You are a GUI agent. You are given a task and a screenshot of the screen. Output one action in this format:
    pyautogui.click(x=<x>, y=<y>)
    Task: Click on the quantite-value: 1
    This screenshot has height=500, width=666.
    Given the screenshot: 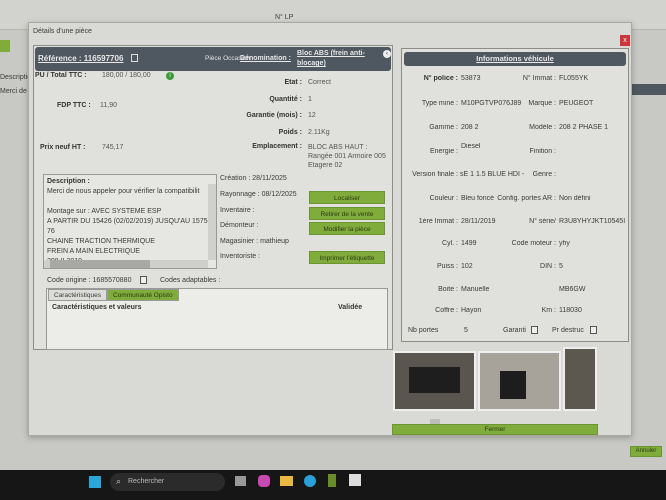 What is the action you would take?
    pyautogui.click(x=310, y=99)
    